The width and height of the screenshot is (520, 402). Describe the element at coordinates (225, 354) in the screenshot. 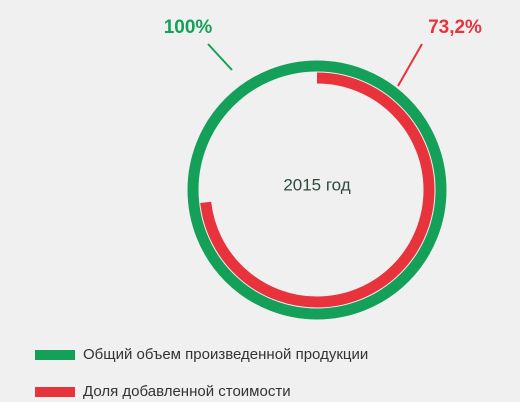

I see `legend-label: Общий объем произведенной продукции` at that location.